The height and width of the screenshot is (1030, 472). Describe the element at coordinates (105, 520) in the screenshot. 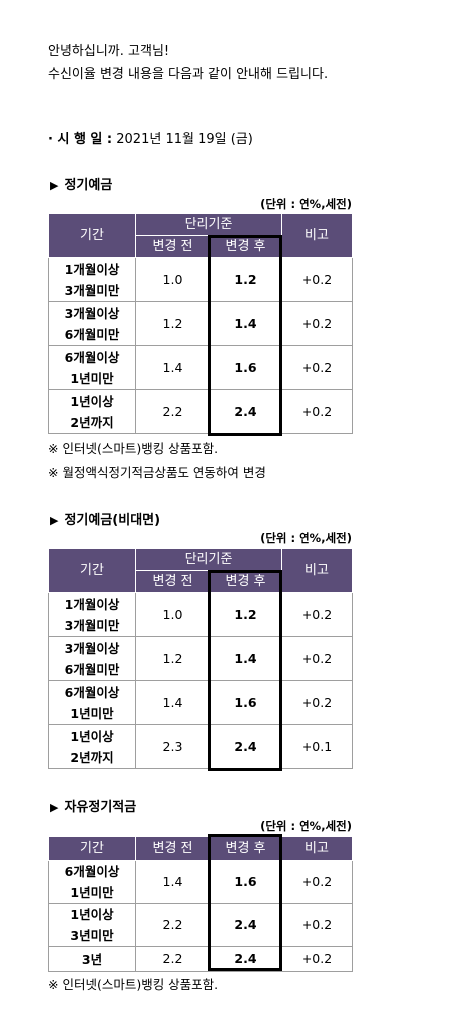

I see `section-title-deposit-online: ▶ 정기예금(비대면)` at that location.